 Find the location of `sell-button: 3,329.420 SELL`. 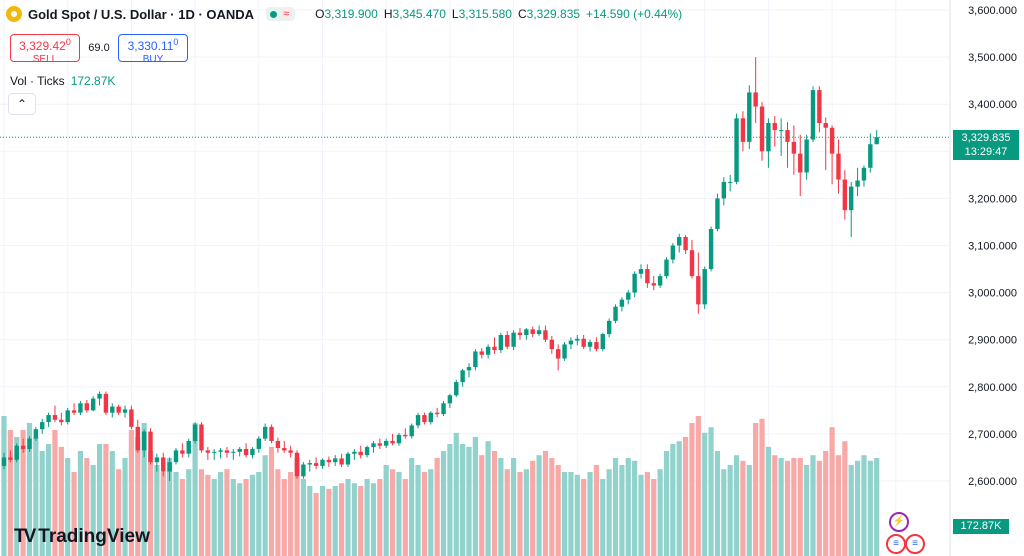

sell-button: 3,329.420 SELL is located at coordinates (45, 49).